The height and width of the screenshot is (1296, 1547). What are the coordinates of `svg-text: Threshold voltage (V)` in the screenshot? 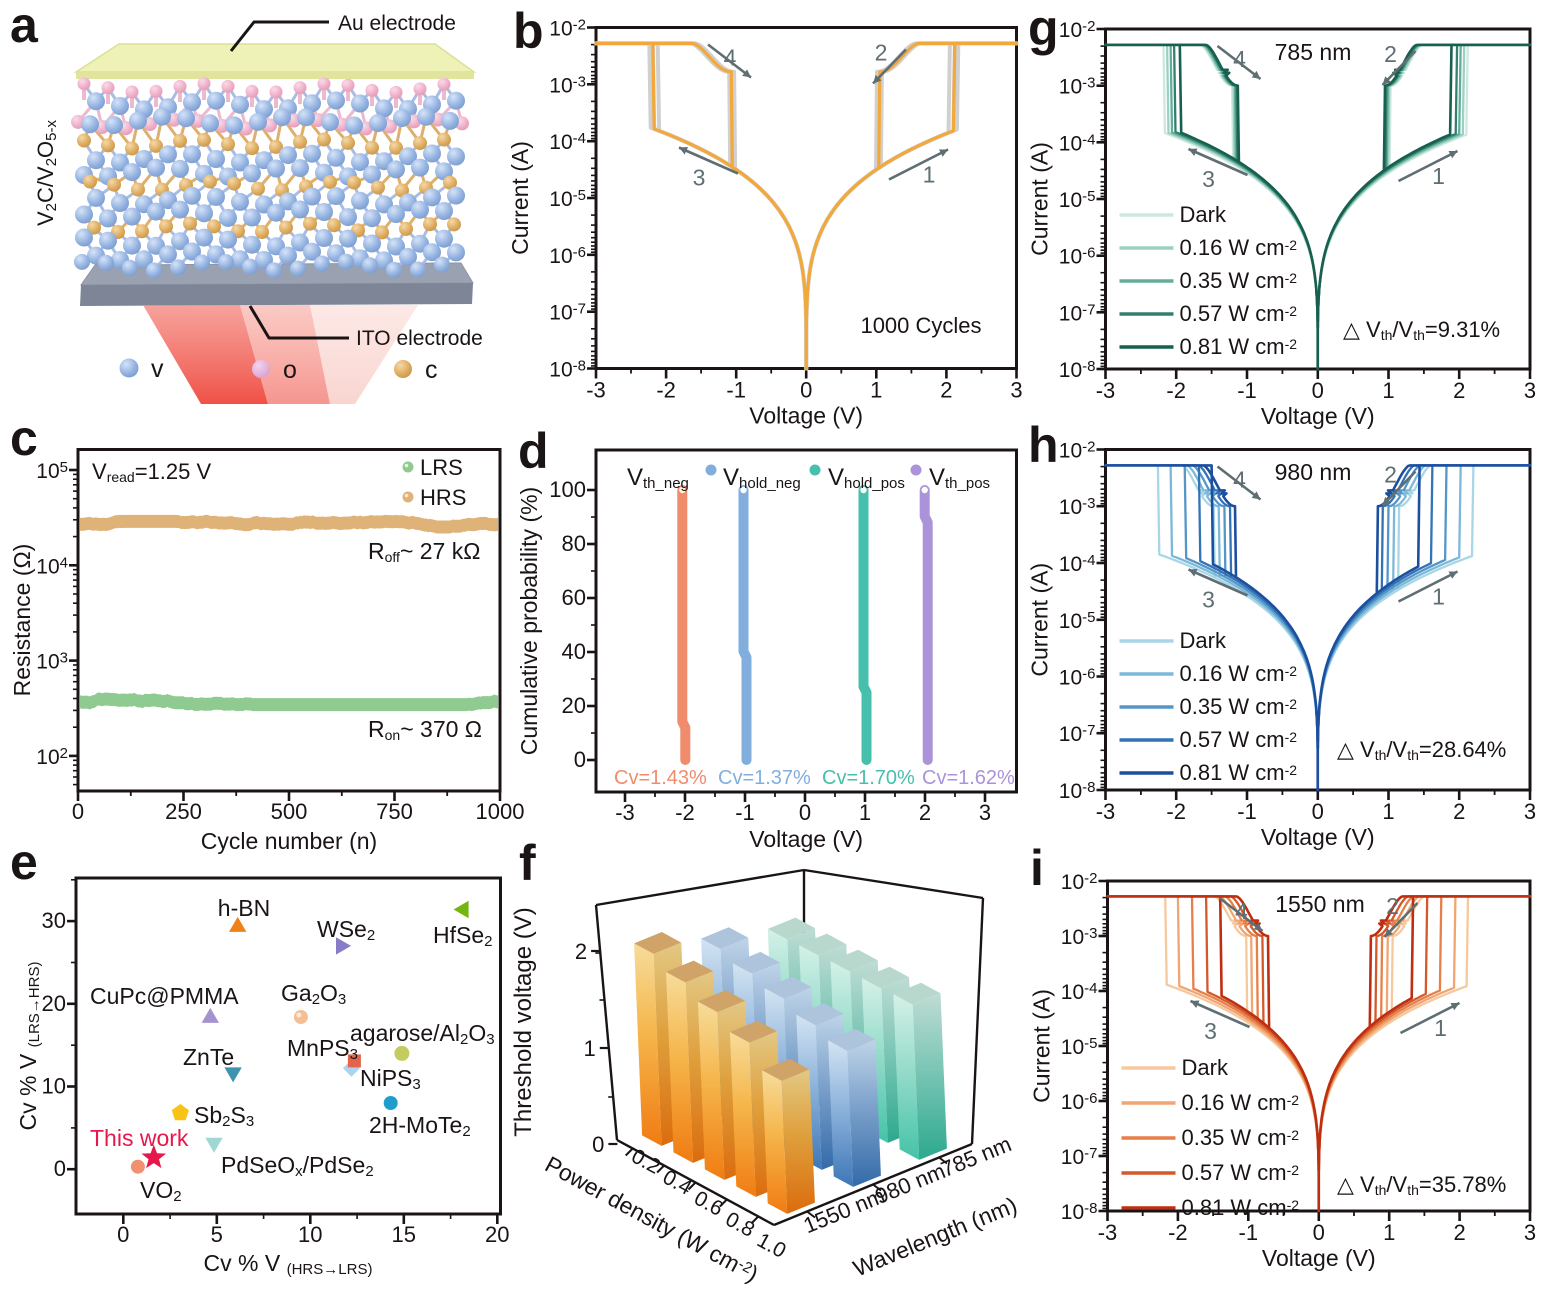 It's located at (523, 1021).